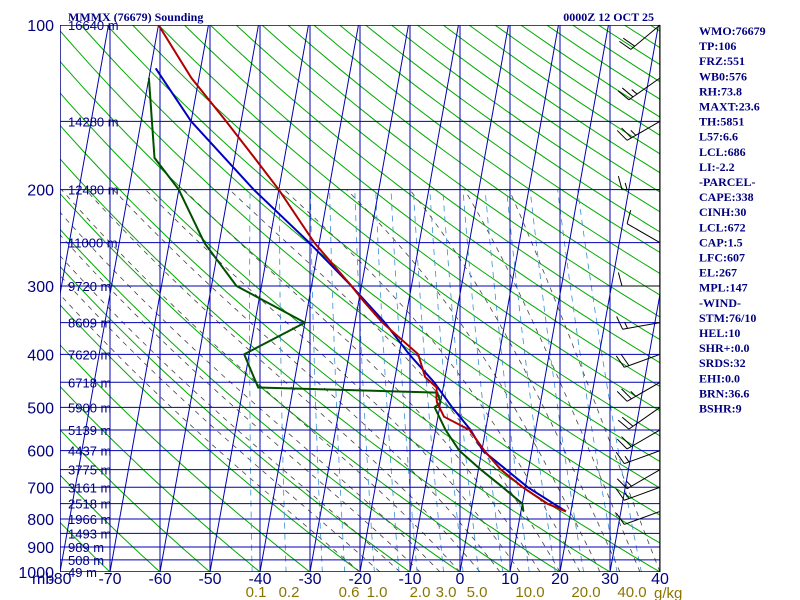 The image size is (800, 600). I want to click on stat-line: WB0:576, so click(723, 76).